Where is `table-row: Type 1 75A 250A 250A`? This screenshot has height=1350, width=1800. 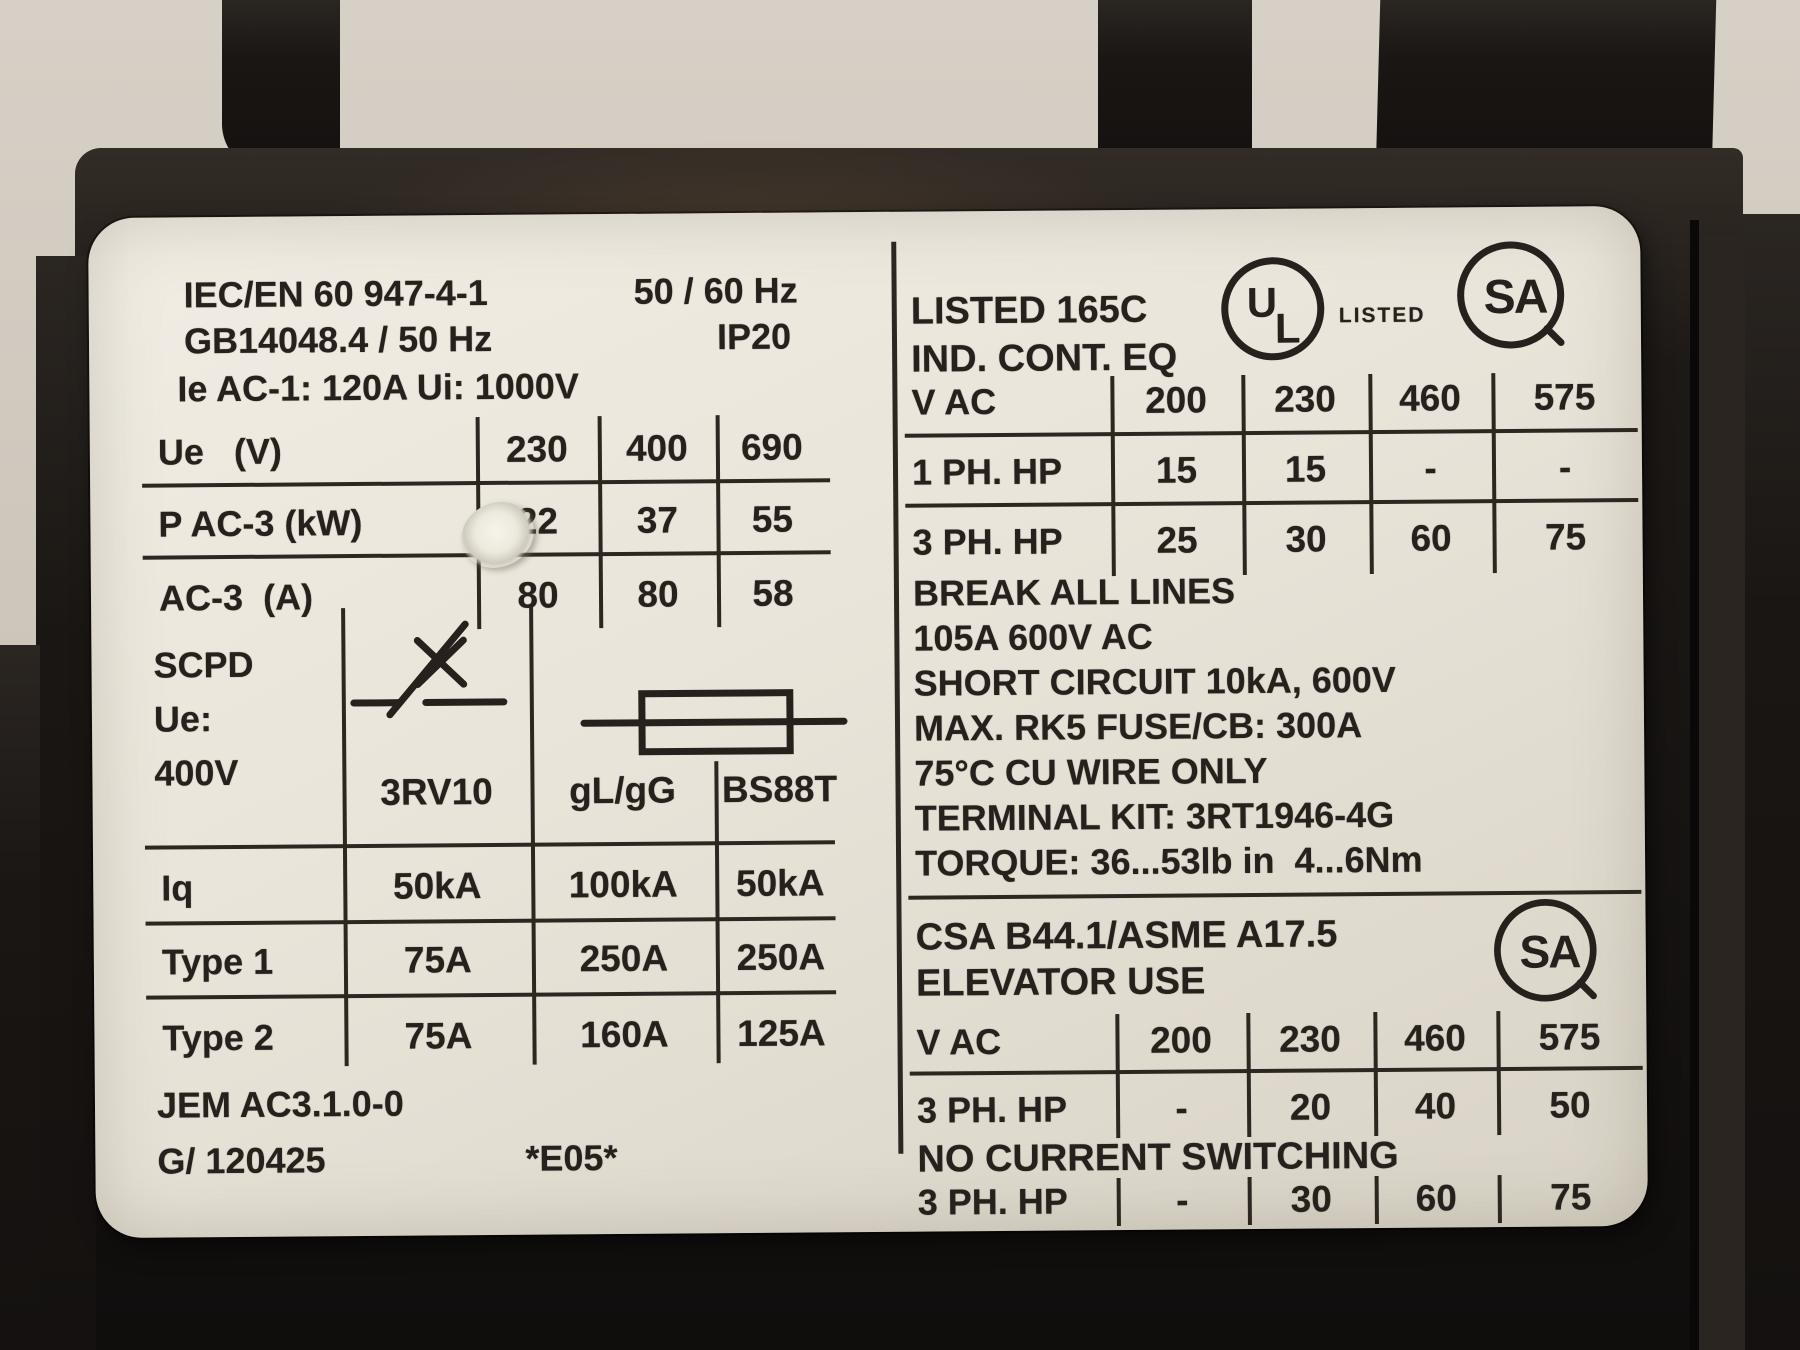
table-row: Type 1 75A 250A 250A is located at coordinates (870, 959).